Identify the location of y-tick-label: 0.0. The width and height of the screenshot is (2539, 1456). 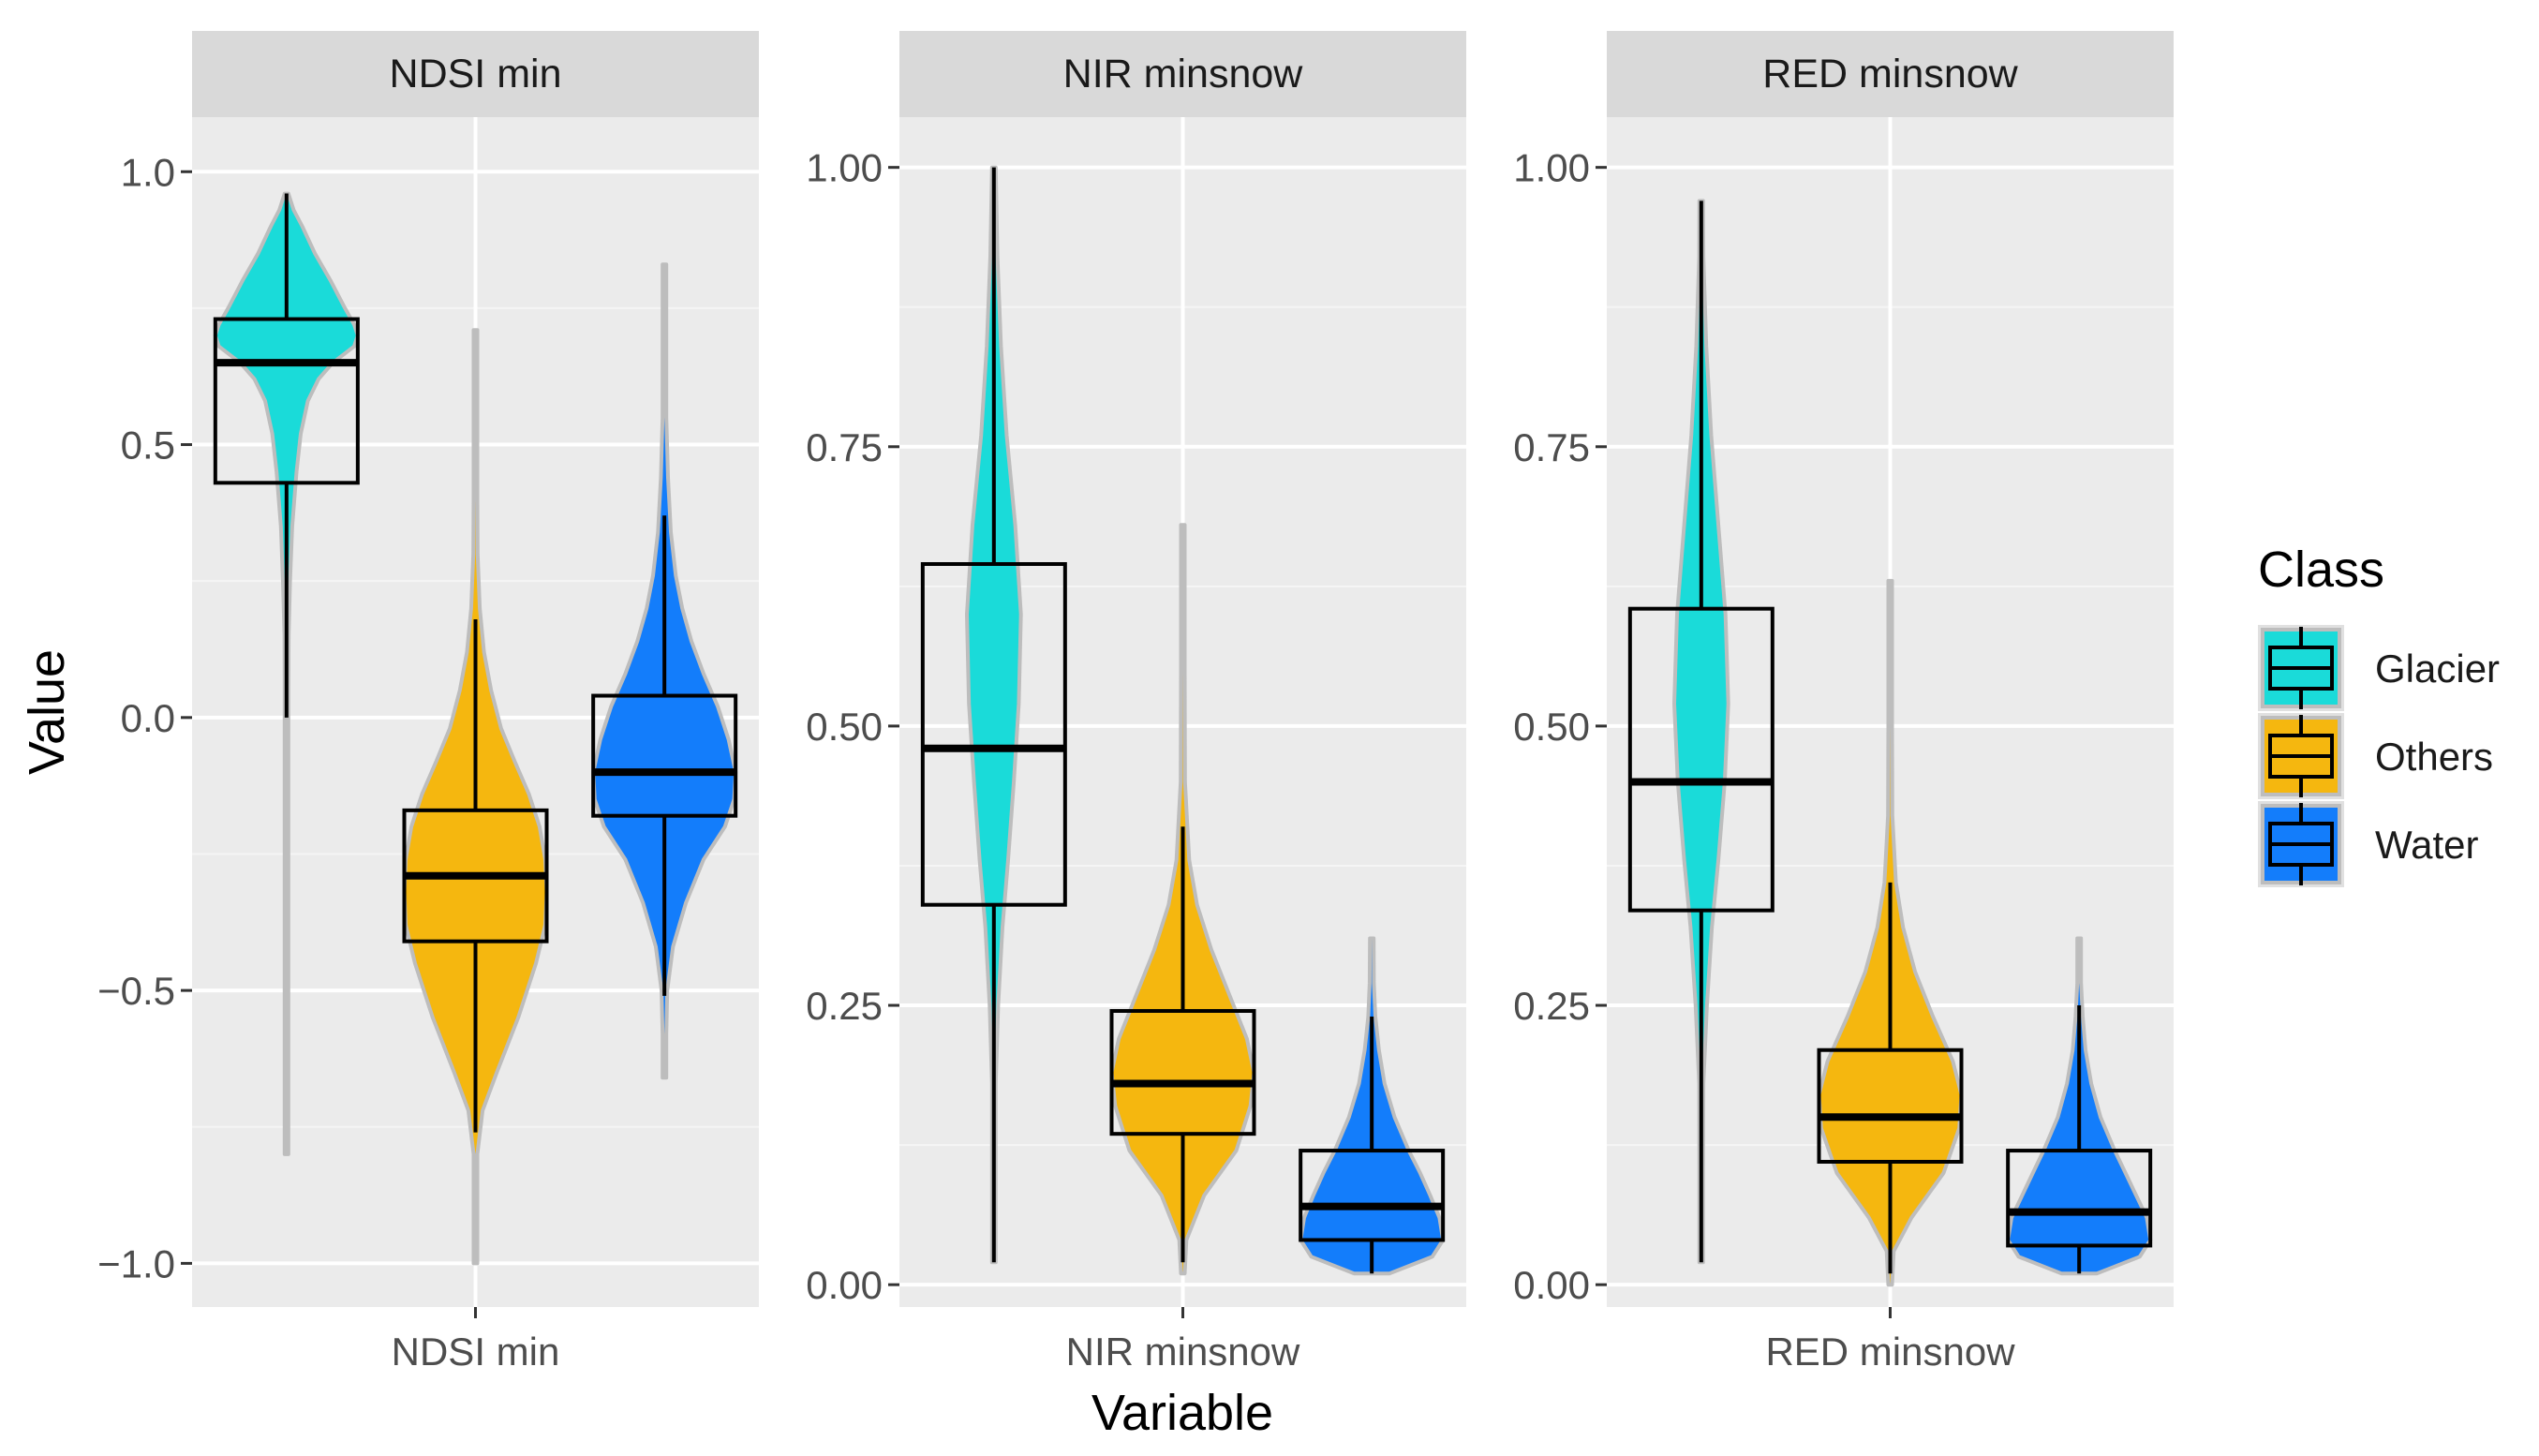
(148, 718).